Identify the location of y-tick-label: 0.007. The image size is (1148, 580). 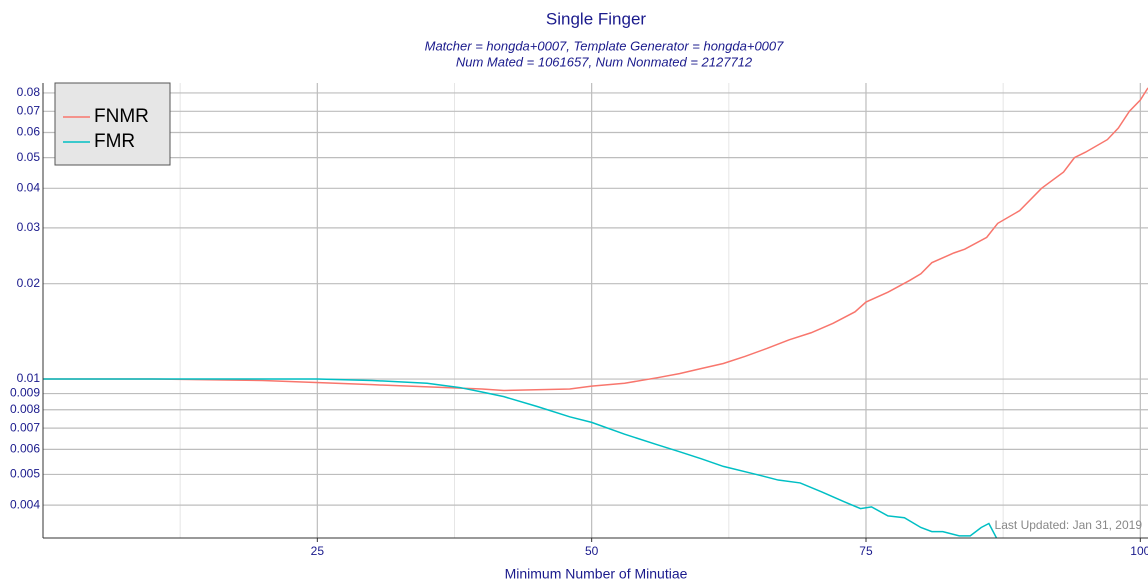
(25, 427).